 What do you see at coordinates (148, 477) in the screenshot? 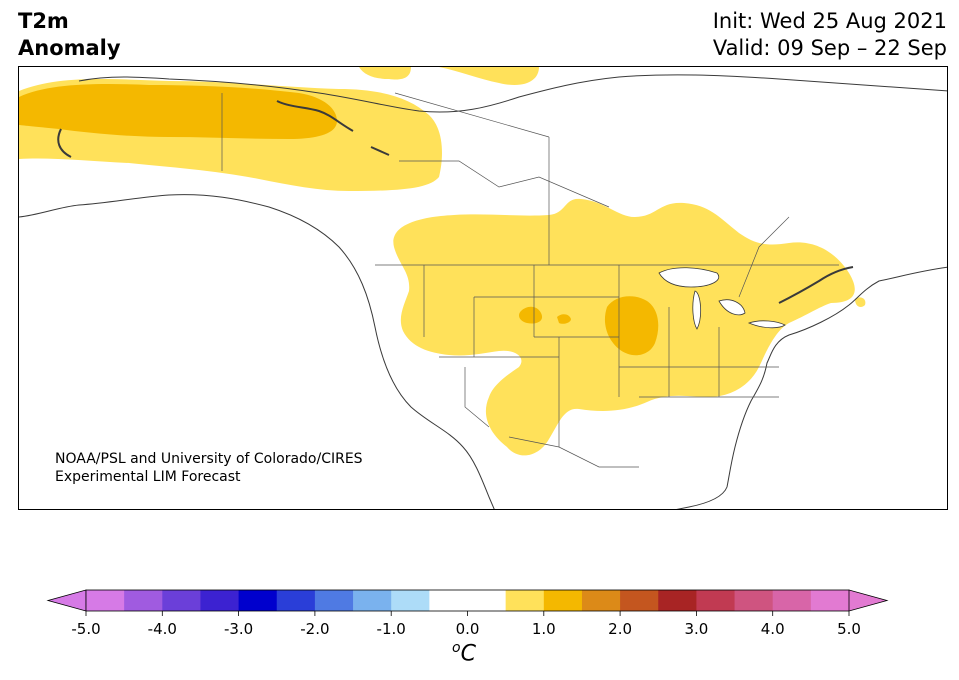
I see `credit-line-2: Experimental LIM Forecast` at bounding box center [148, 477].